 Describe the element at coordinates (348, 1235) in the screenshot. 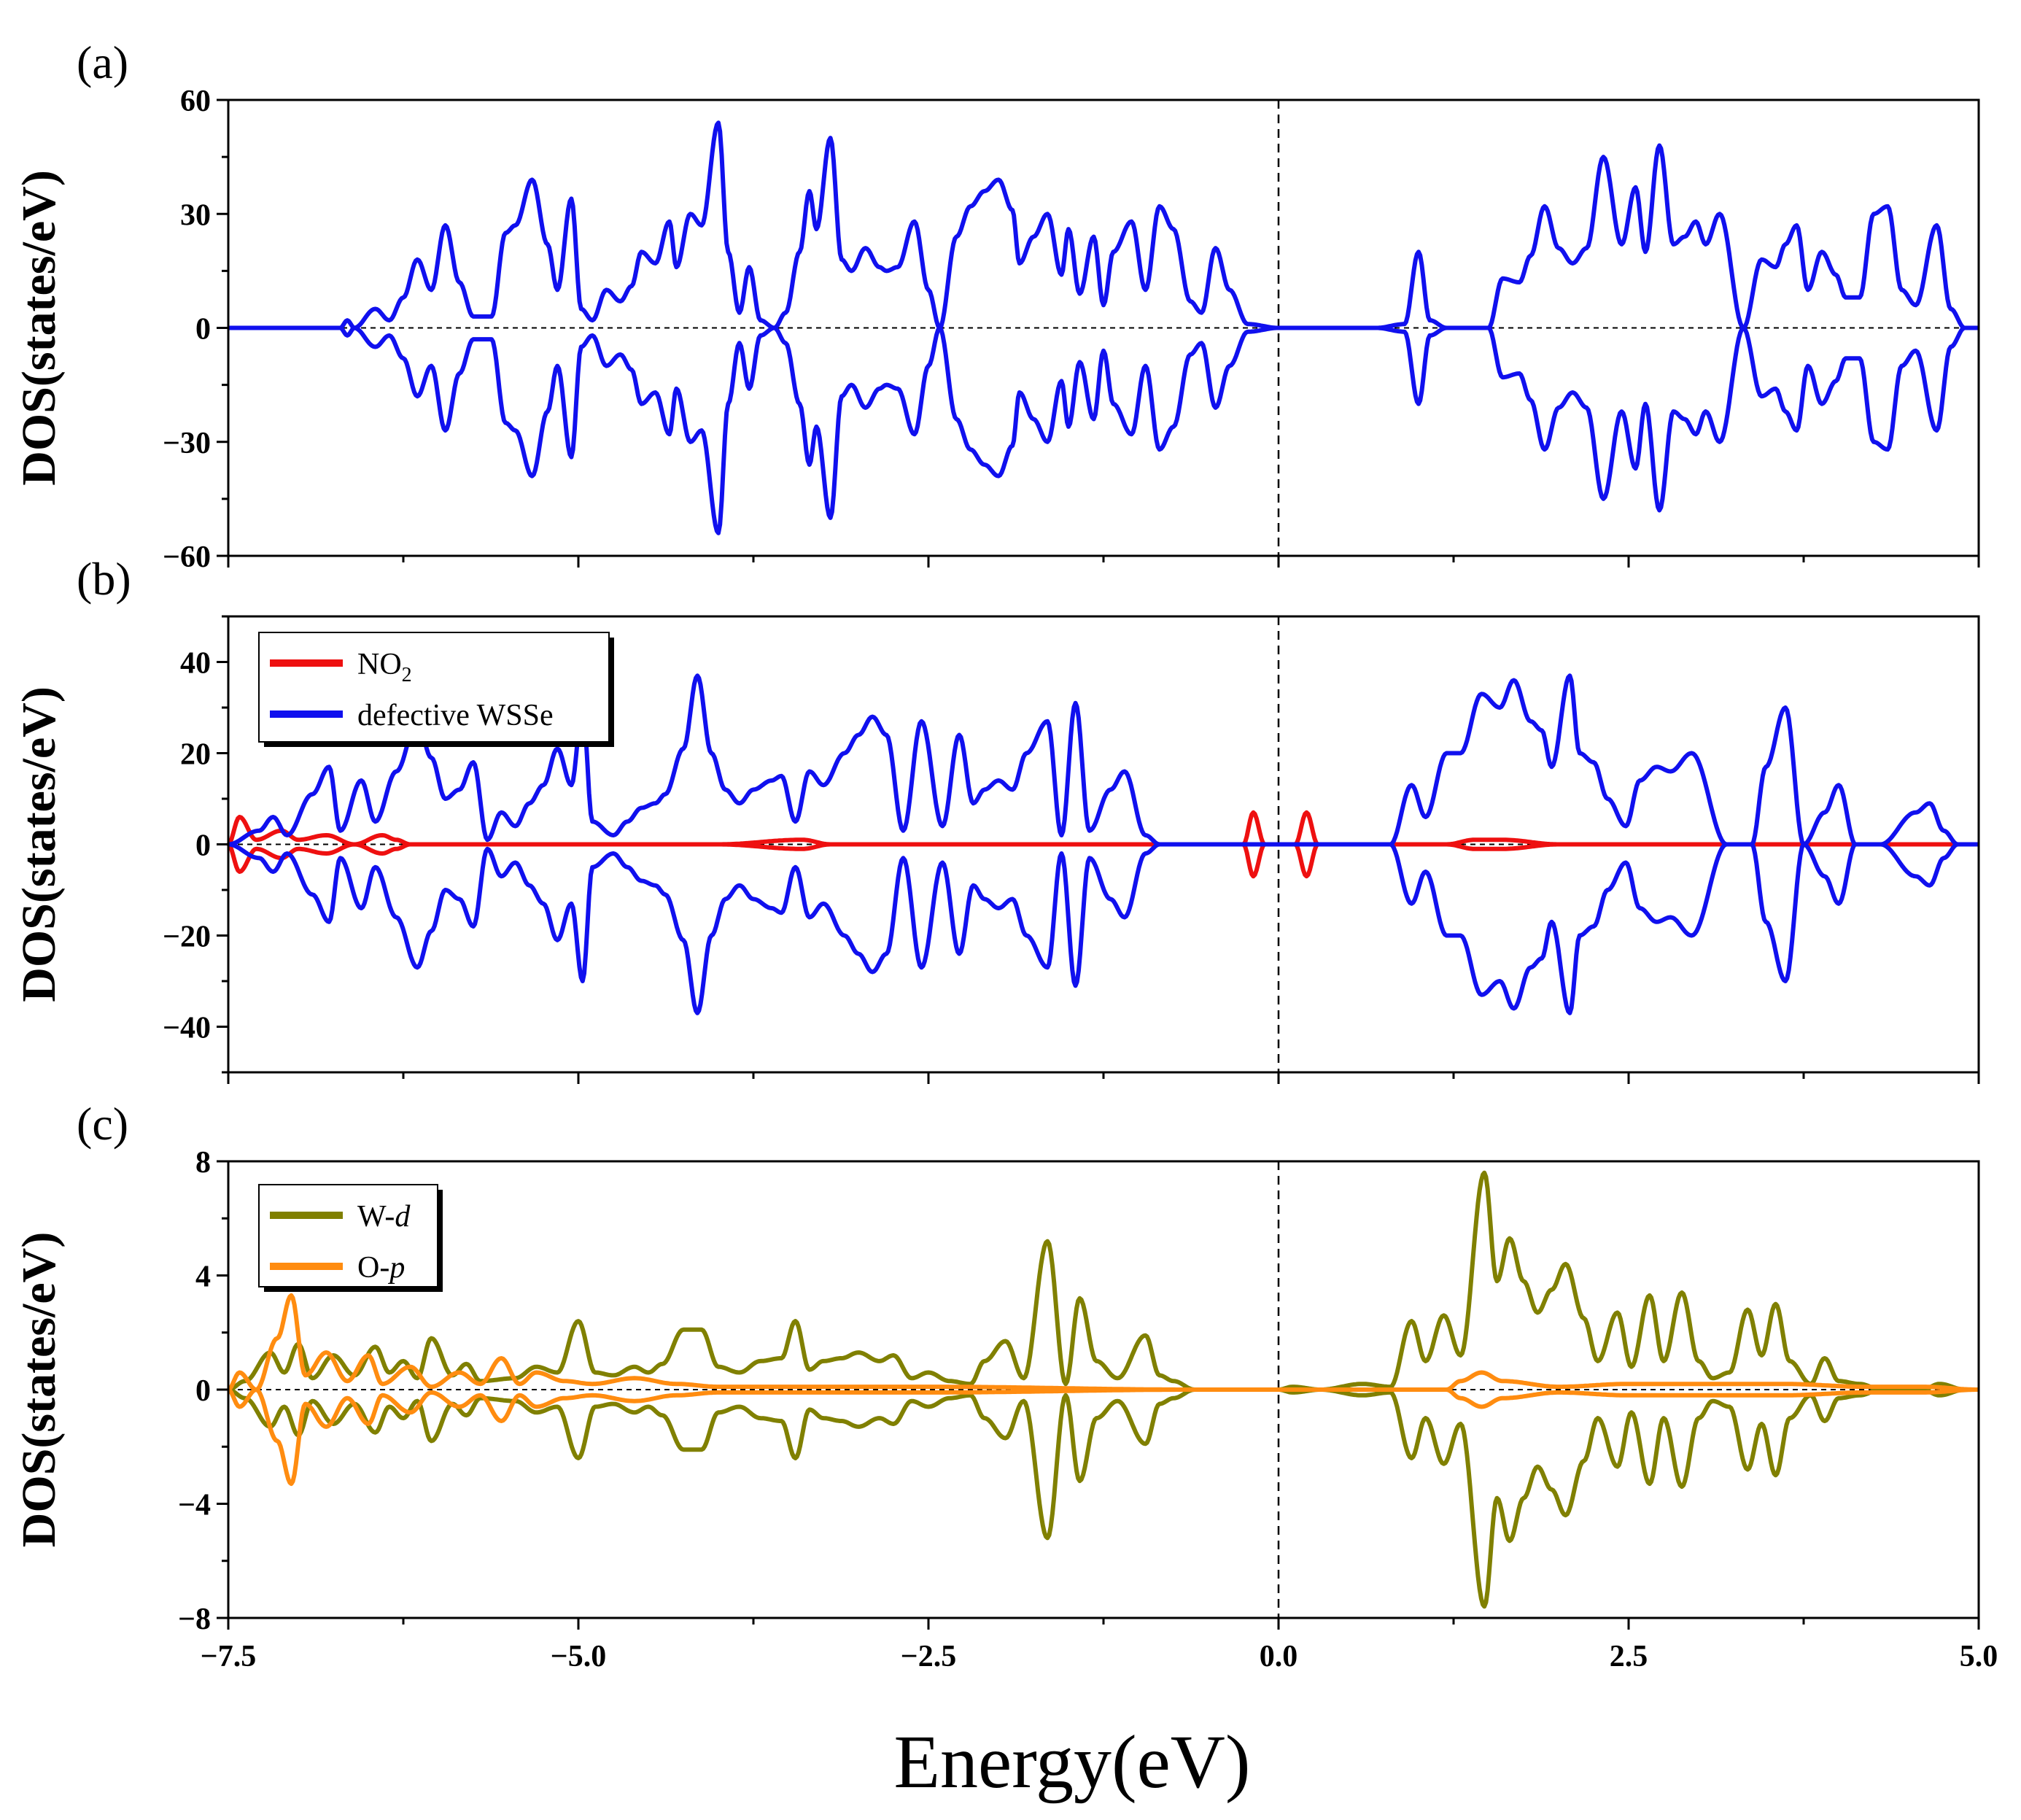

I see `panel-c-legend-box` at that location.